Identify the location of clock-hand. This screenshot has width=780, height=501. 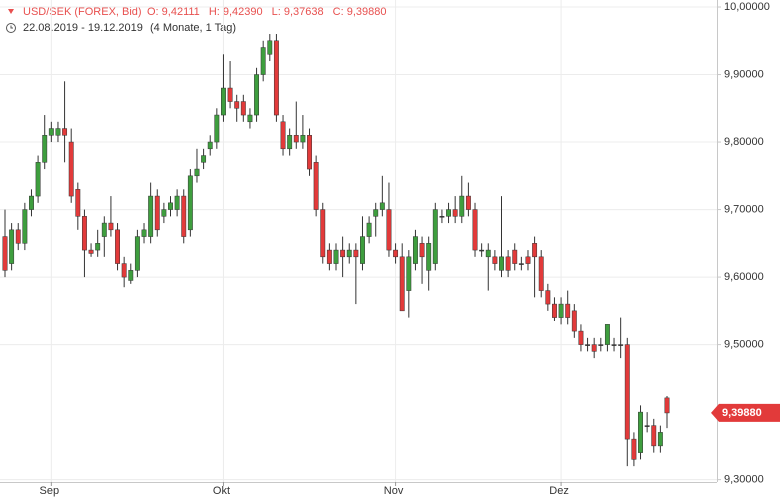
(11, 27).